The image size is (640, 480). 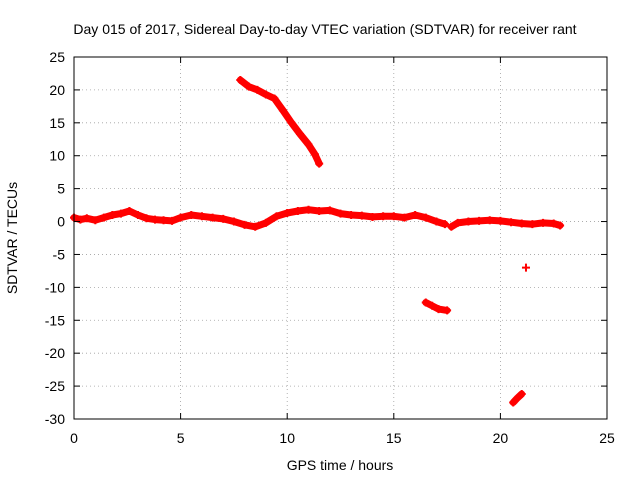 What do you see at coordinates (394, 438) in the screenshot?
I see `x-tick-label: 15` at bounding box center [394, 438].